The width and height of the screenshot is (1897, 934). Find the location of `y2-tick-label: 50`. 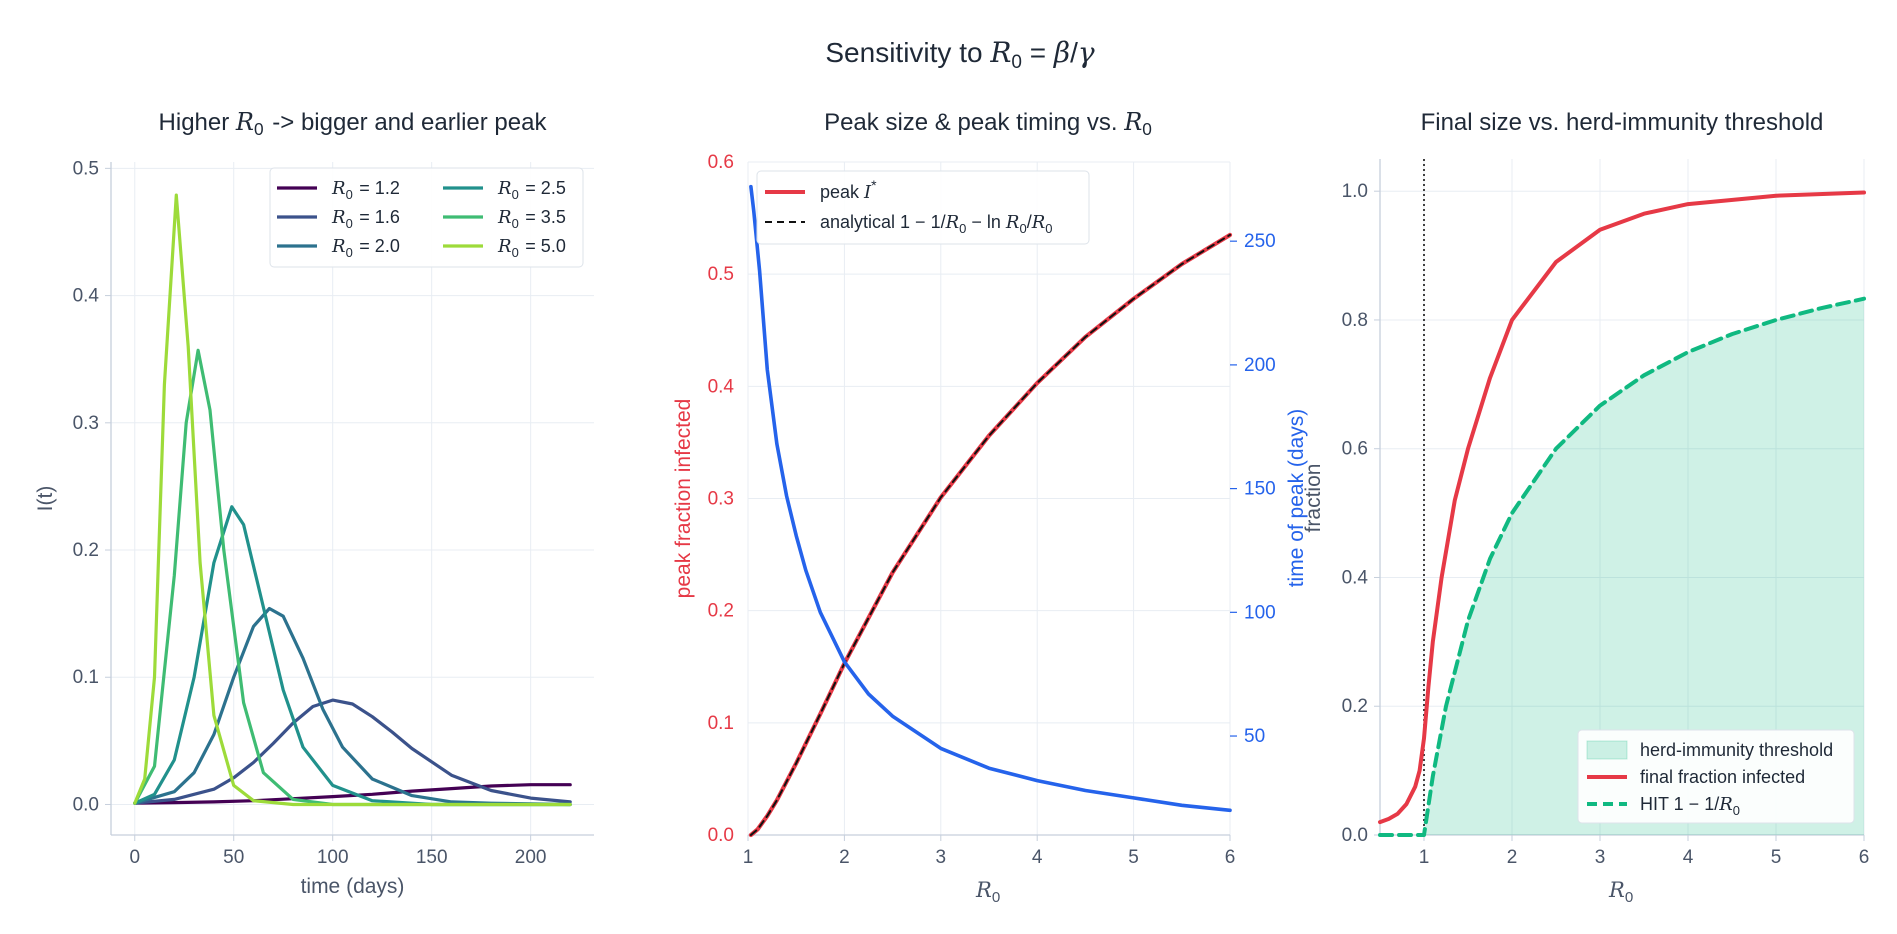

y2-tick-label: 50 is located at coordinates (1254, 736).